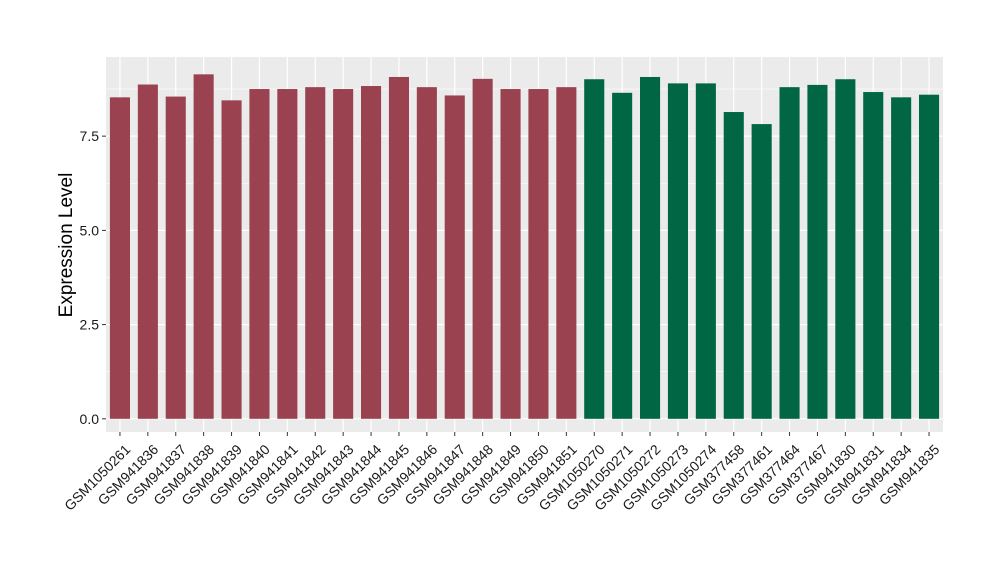 The image size is (1000, 585). What do you see at coordinates (733, 265) in the screenshot?
I see `bar-GSM377458` at bounding box center [733, 265].